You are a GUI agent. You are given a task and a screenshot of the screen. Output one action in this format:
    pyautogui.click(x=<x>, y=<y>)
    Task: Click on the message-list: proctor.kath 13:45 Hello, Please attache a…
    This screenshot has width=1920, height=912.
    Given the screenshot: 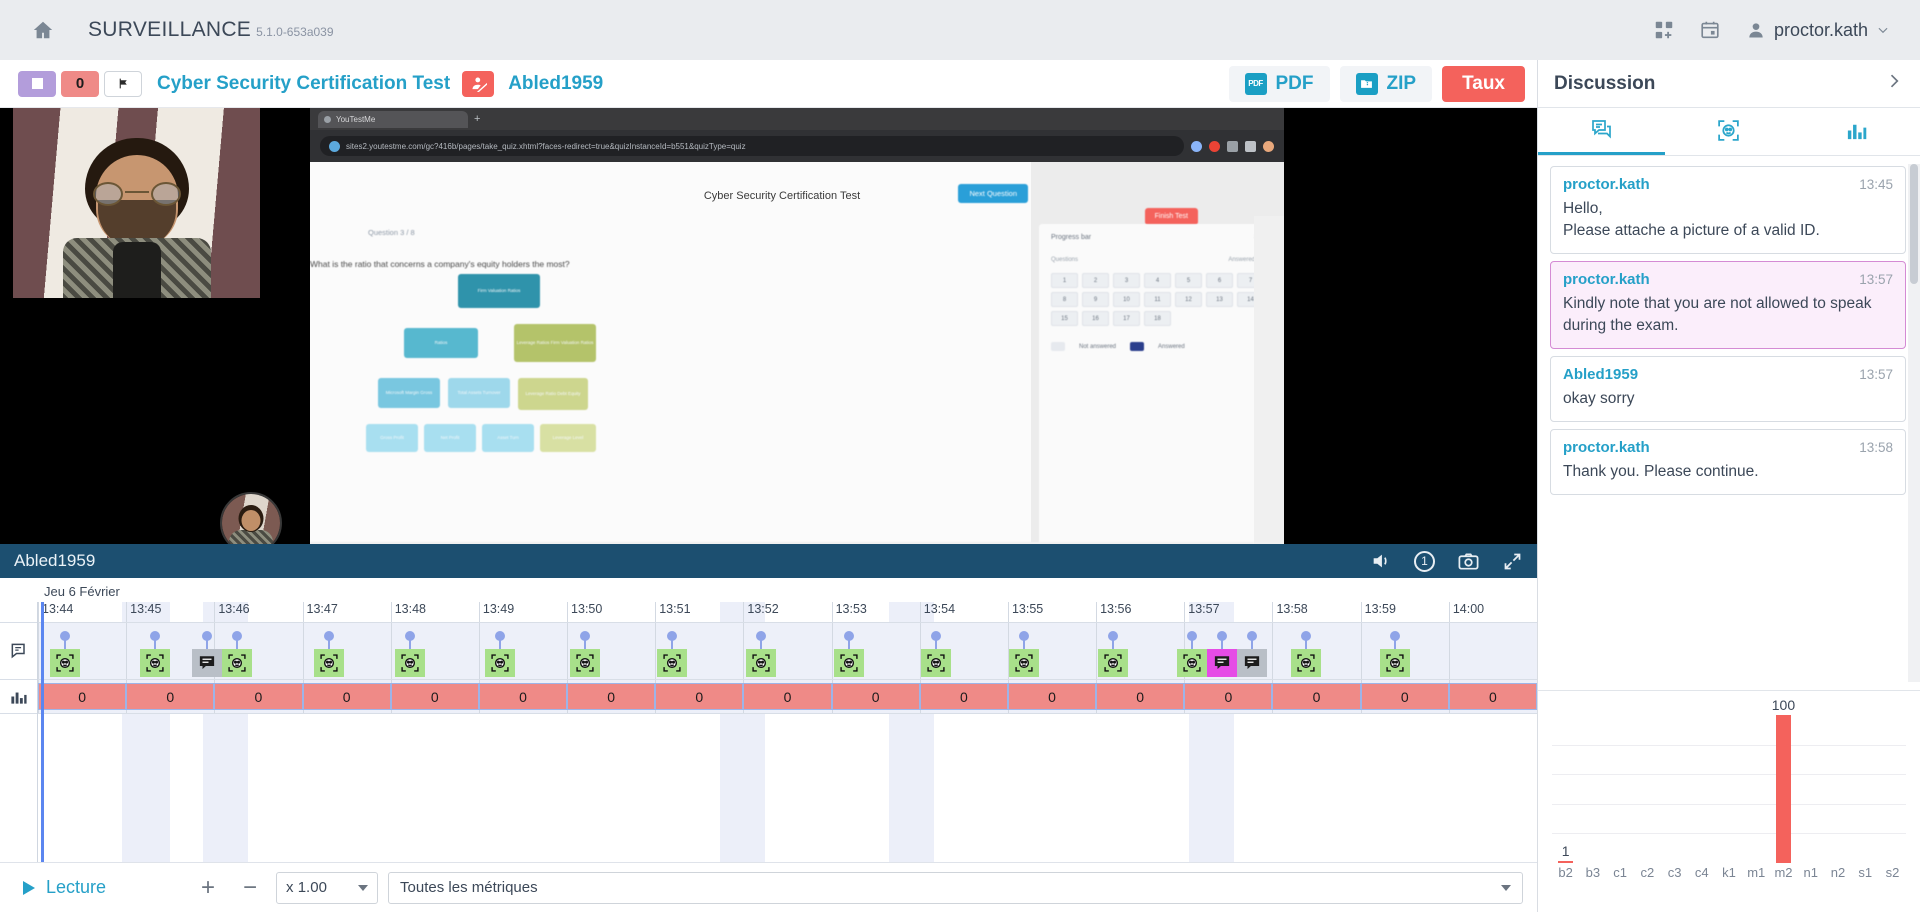 What is the action you would take?
    pyautogui.click(x=1729, y=423)
    